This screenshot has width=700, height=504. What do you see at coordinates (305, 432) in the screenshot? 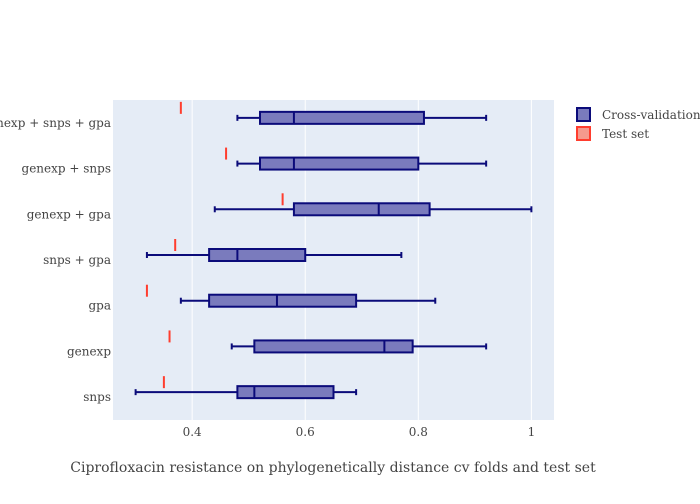
I see `x-tick-label-1: 0.6` at bounding box center [305, 432].